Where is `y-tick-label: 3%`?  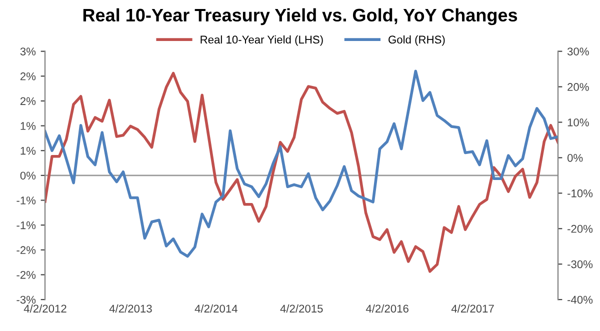
y-tick-label: 3% is located at coordinates (28, 52).